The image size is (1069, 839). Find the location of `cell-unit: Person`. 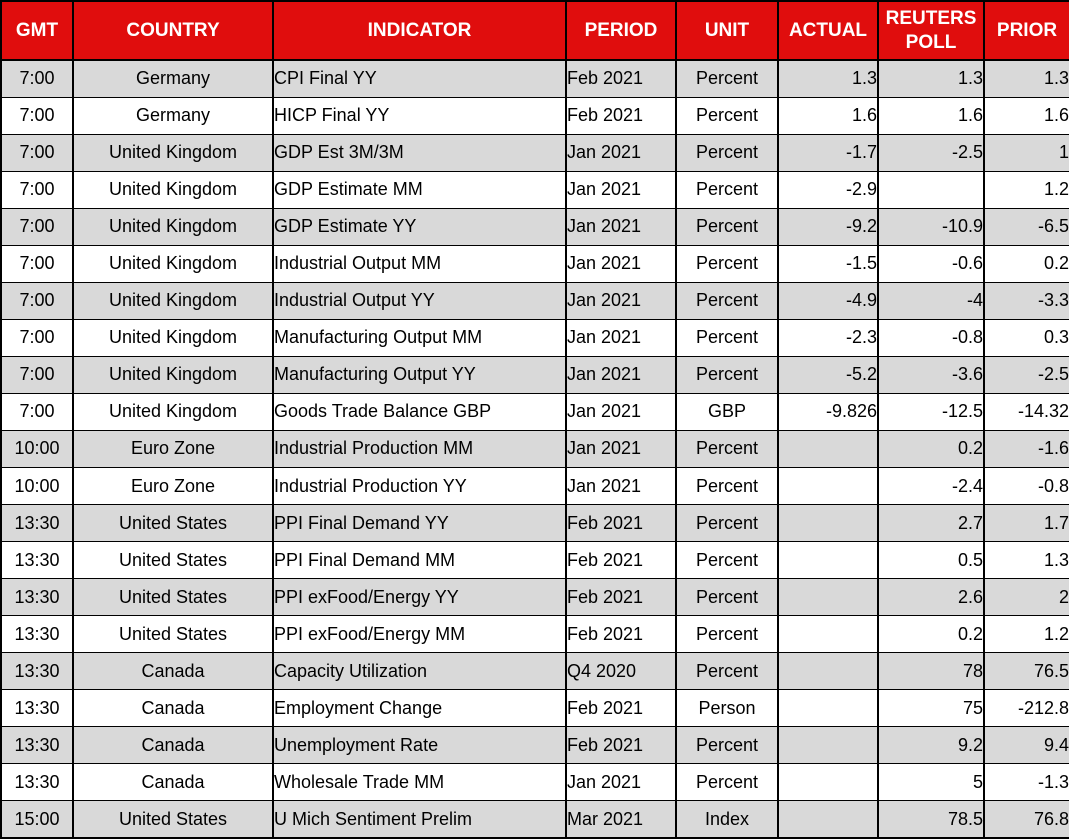

cell-unit: Person is located at coordinates (727, 708).